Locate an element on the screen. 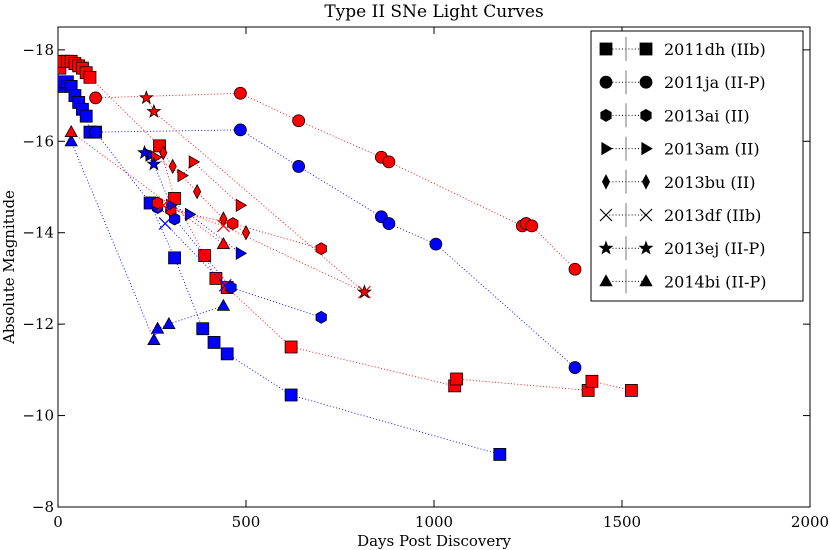 This screenshot has width=830, height=550. chart-title: Type II SNe Light Curves is located at coordinates (433, 12).